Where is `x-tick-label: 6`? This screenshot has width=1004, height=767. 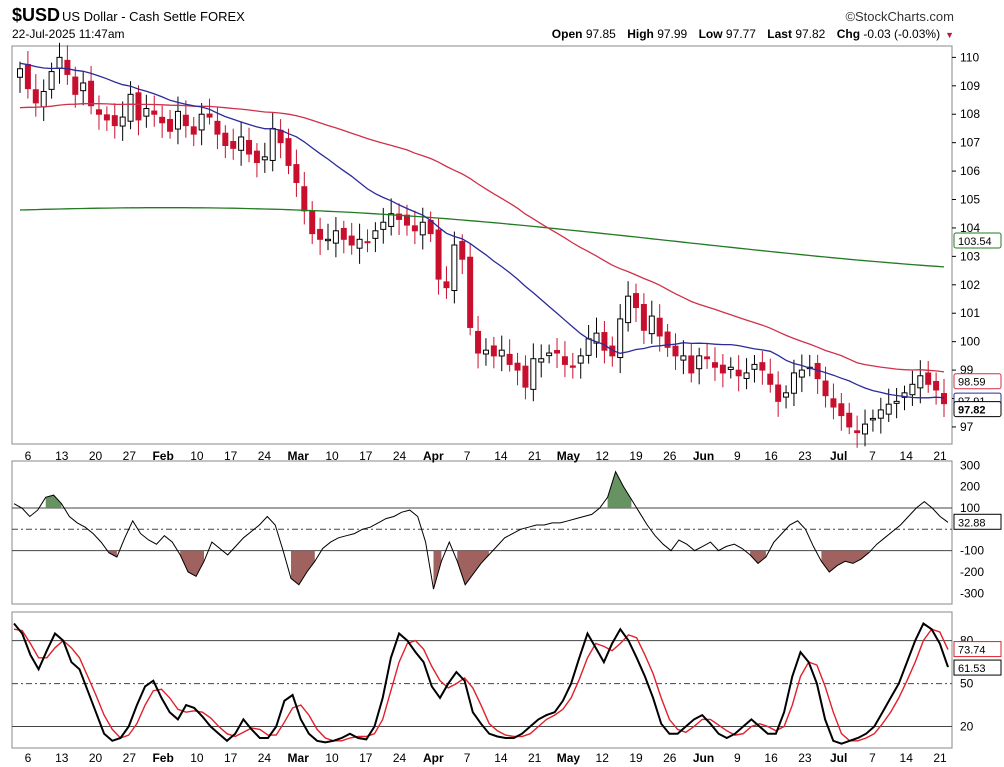 x-tick-label: 6 is located at coordinates (28, 758).